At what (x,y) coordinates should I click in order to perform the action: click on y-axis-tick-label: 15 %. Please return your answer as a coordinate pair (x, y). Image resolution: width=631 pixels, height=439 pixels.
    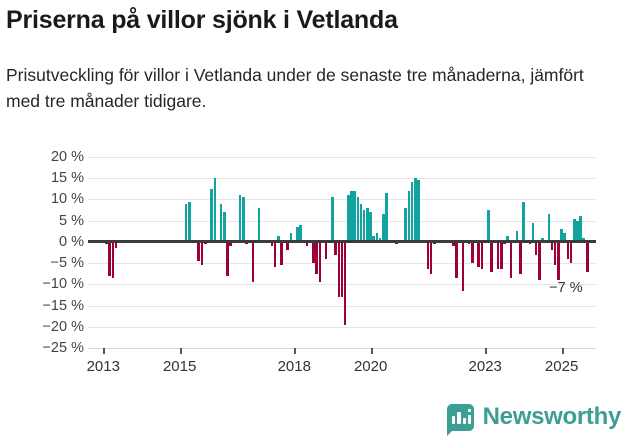
    Looking at the image, I should click on (67, 178).